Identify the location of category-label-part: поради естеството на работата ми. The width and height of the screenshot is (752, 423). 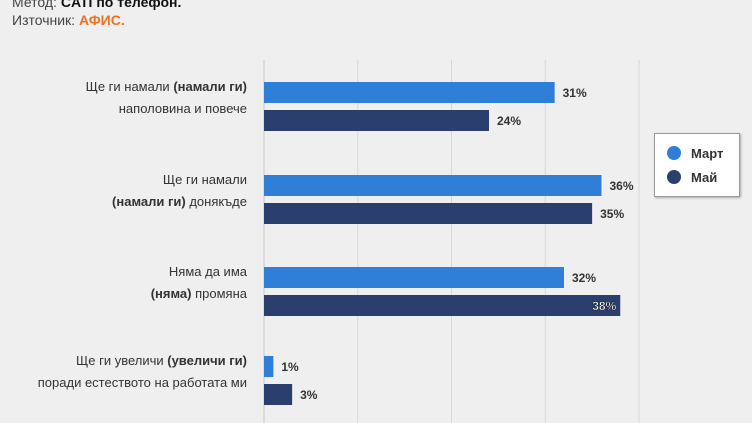
(142, 382).